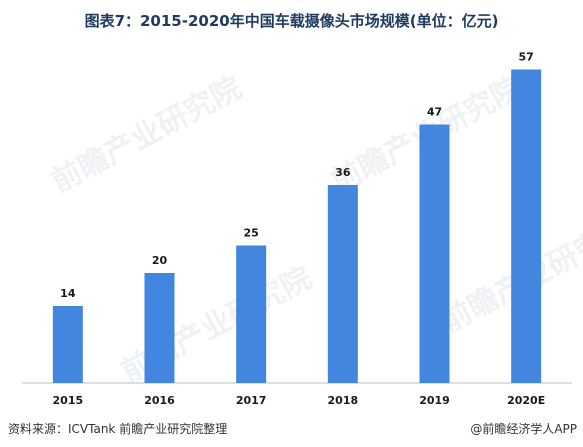 Image resolution: width=583 pixels, height=447 pixels. I want to click on bar-2016, so click(159, 328).